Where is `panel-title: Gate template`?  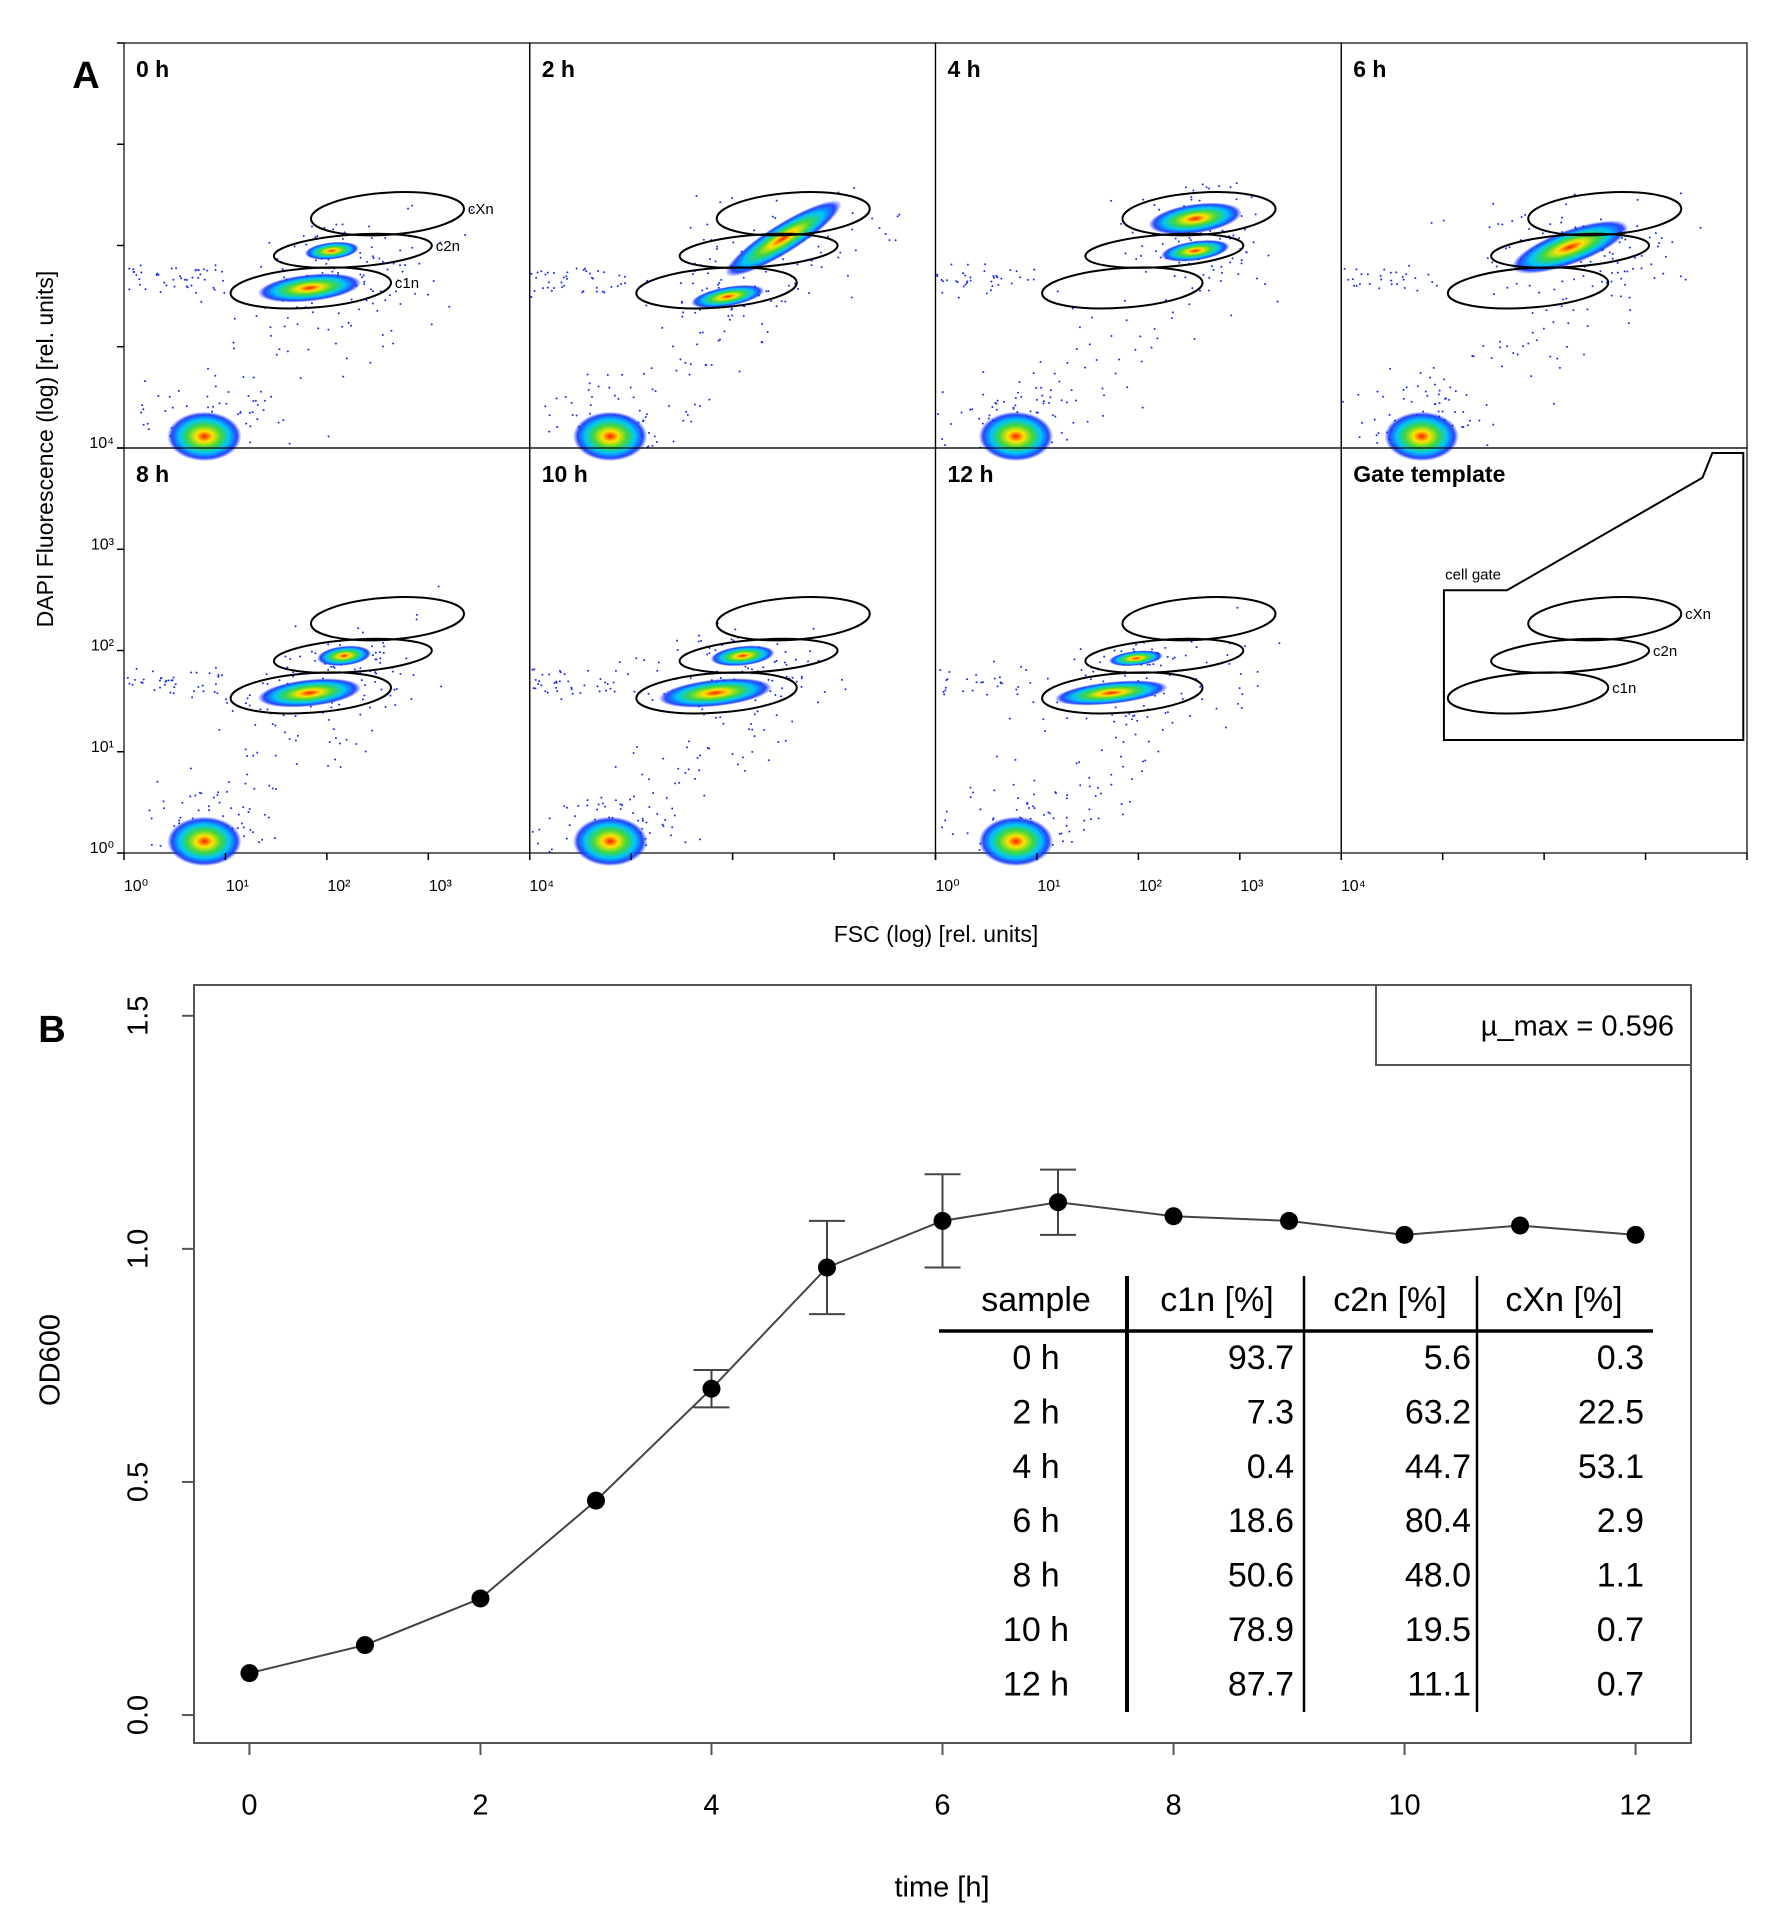 panel-title: Gate template is located at coordinates (1429, 474).